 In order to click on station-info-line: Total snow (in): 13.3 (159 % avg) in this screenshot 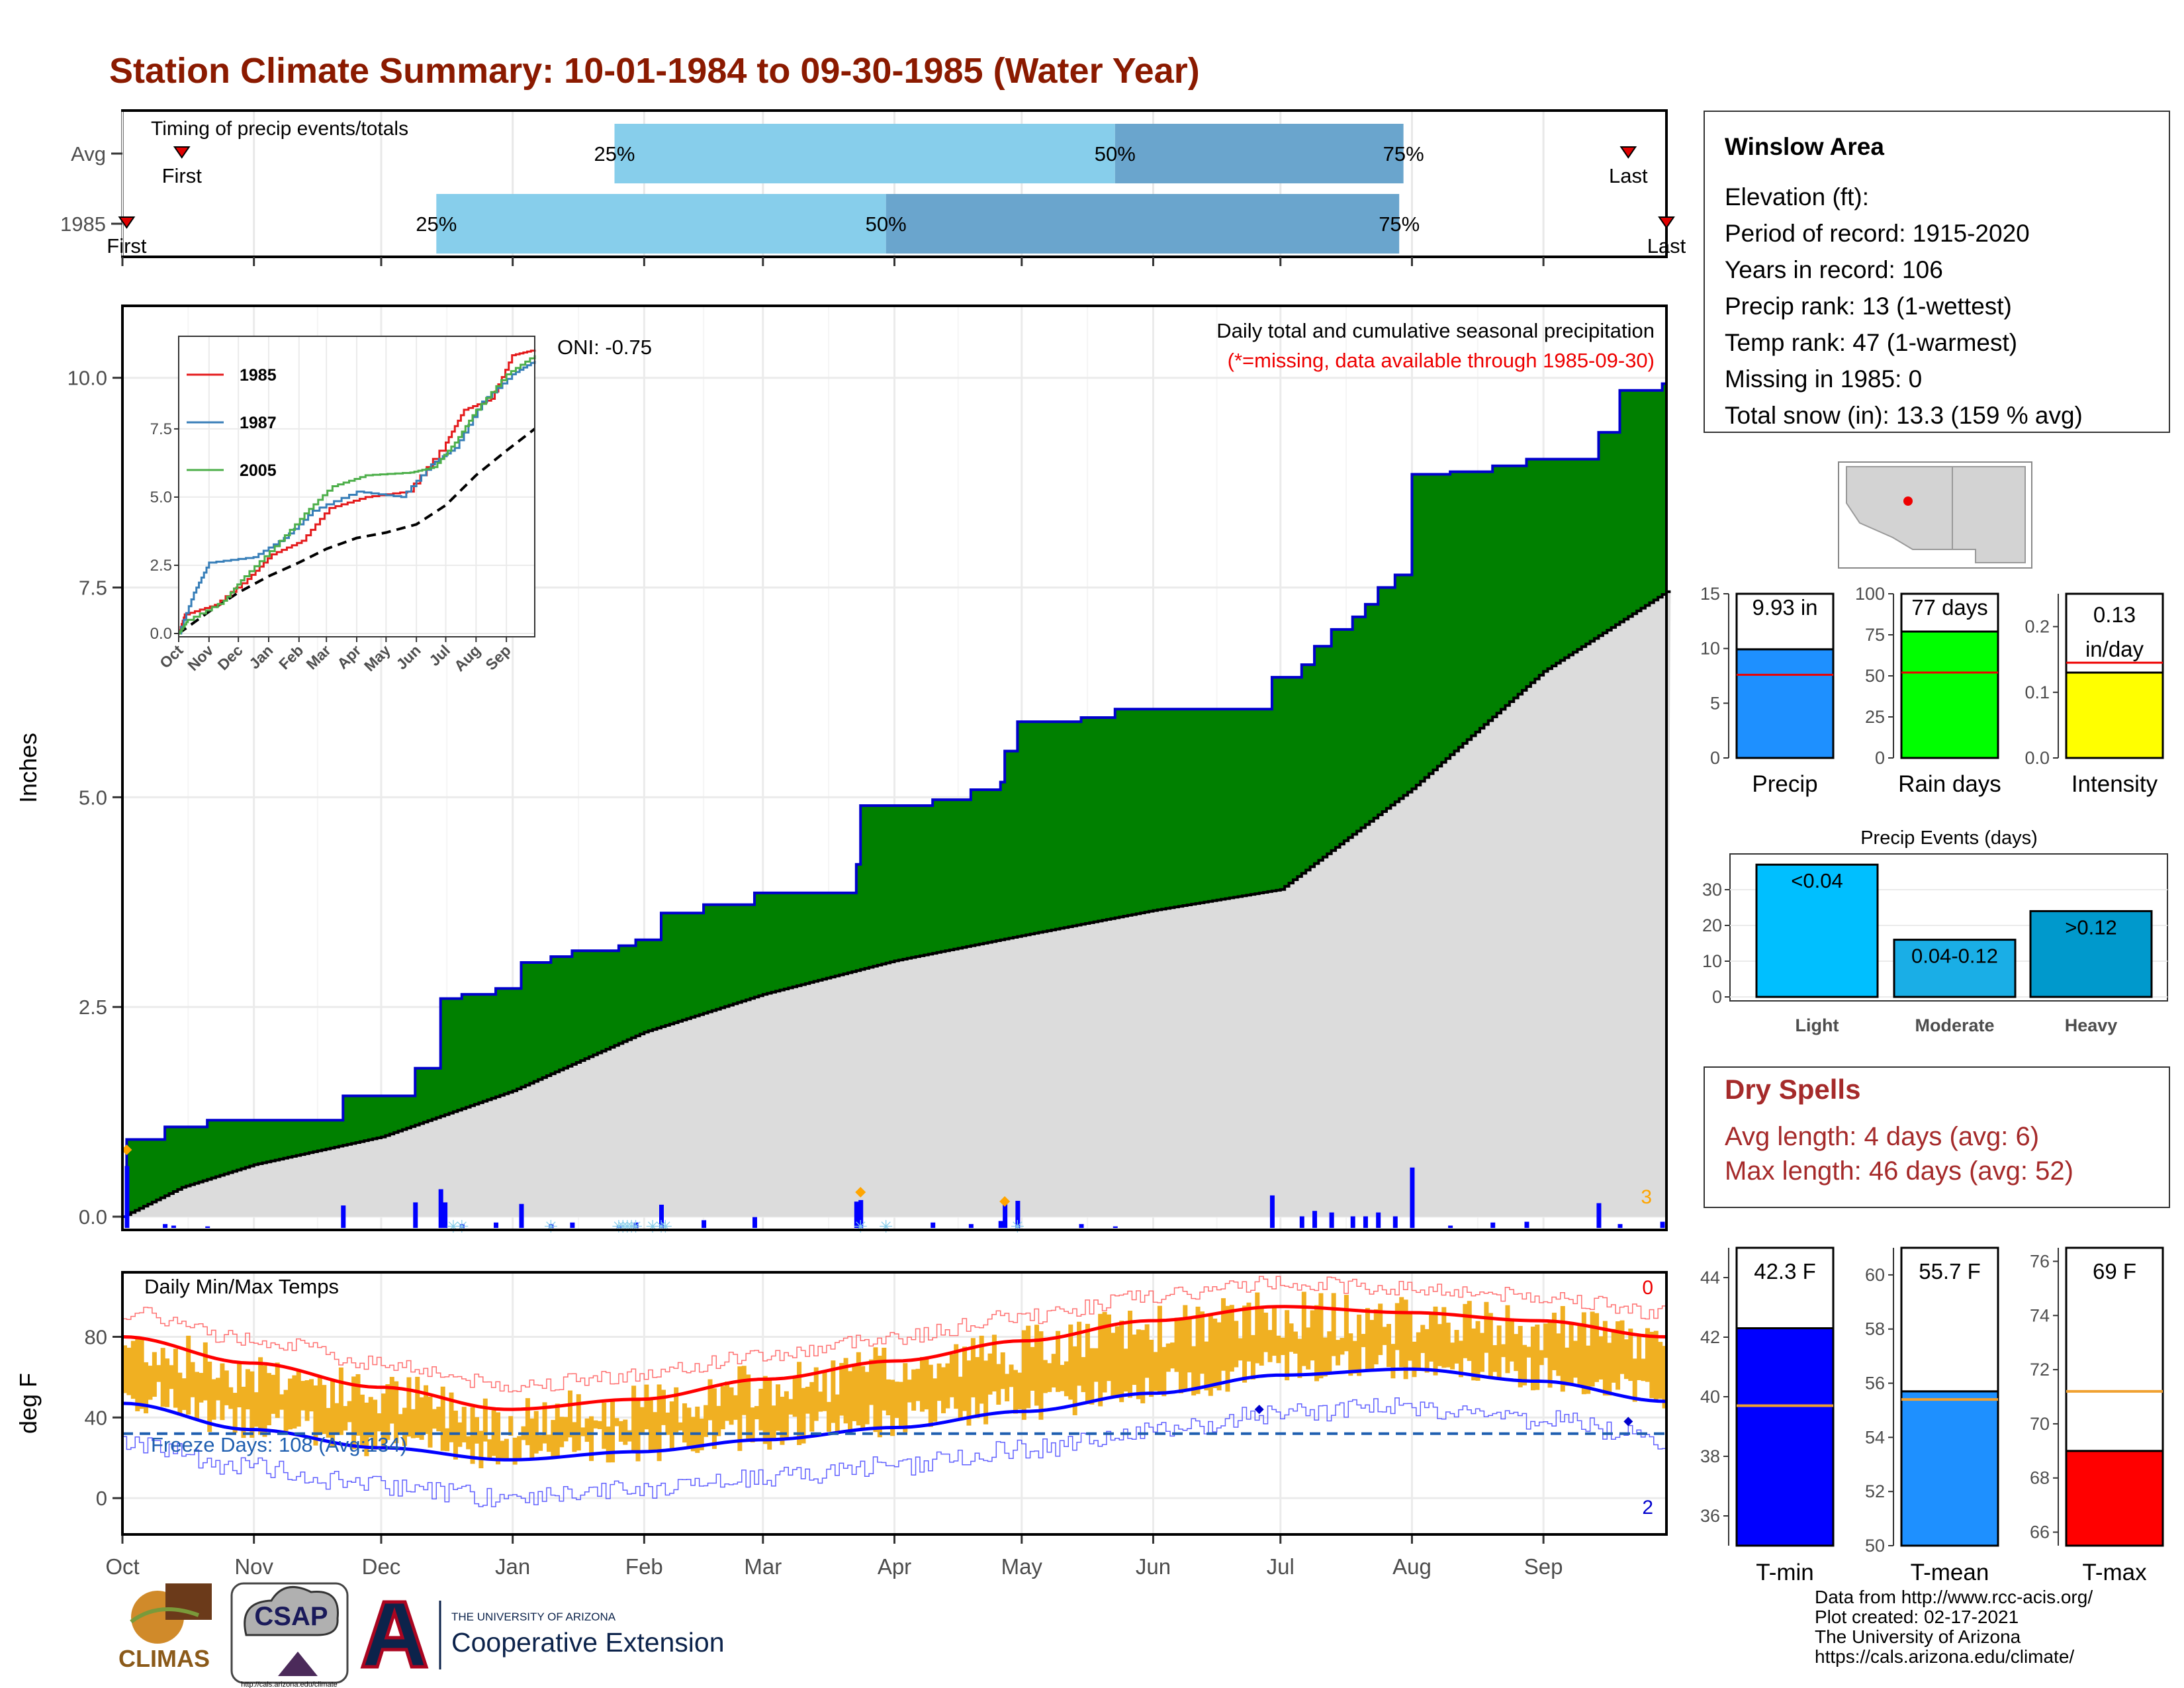, I will do `click(1904, 415)`.